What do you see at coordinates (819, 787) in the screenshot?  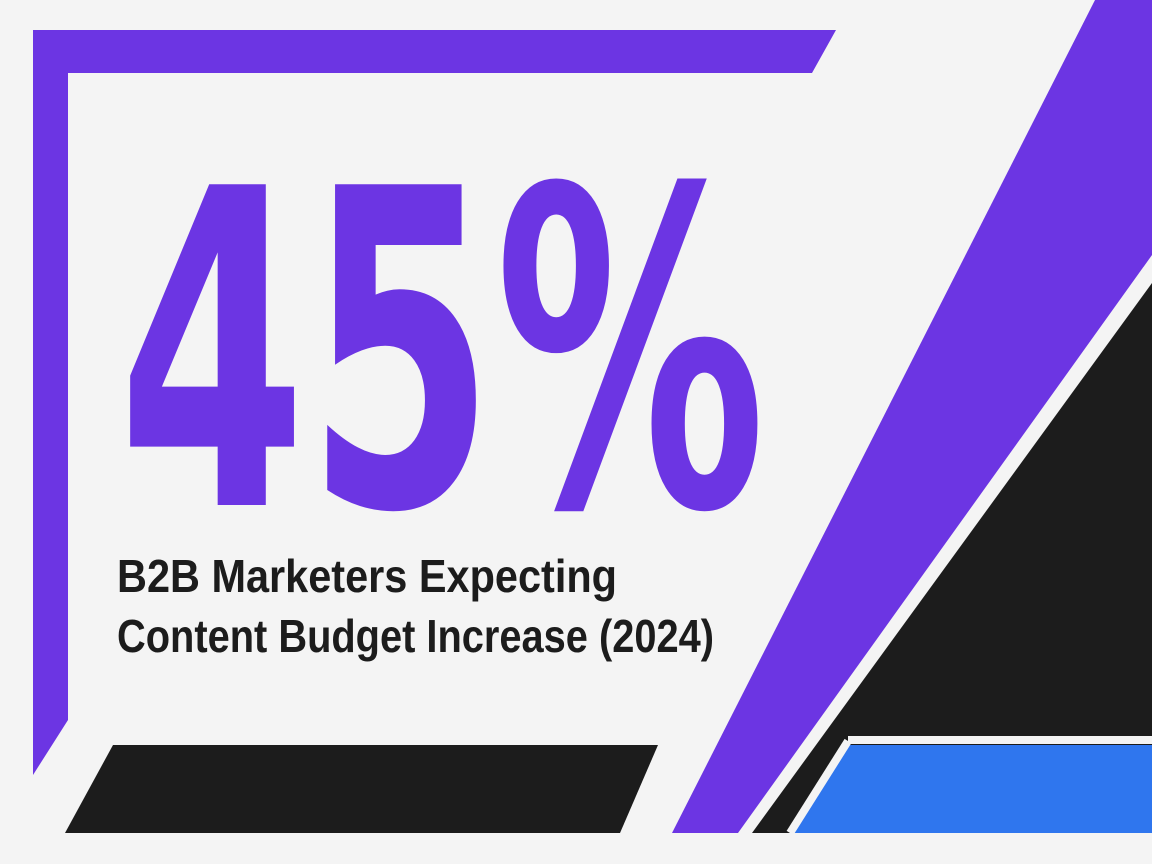 I see `gap` at bounding box center [819, 787].